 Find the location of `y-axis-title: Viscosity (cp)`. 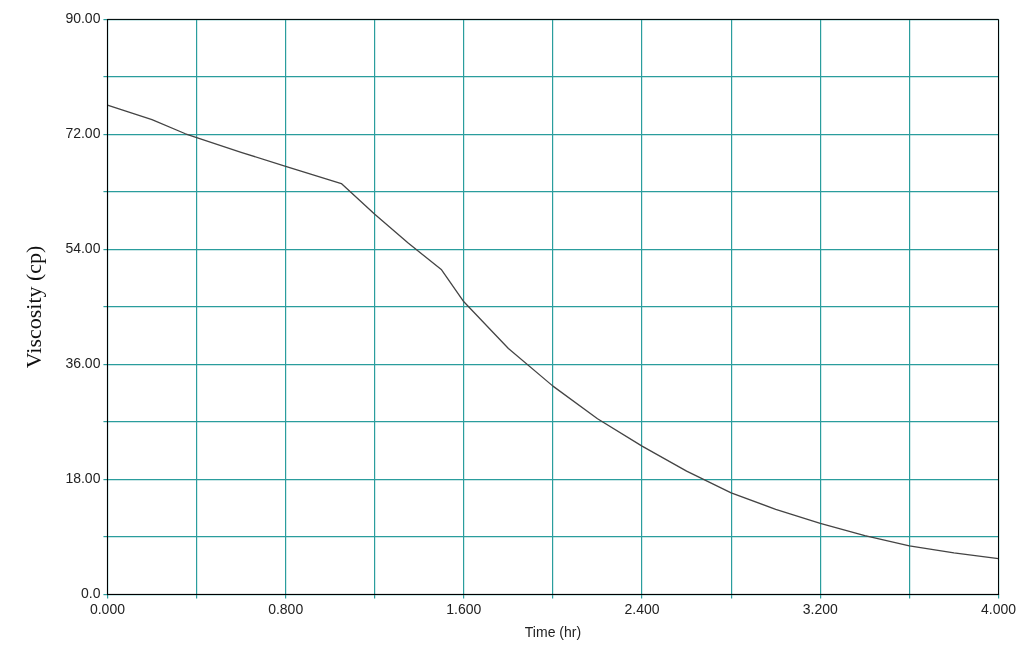

y-axis-title: Viscosity (cp) is located at coordinates (33, 307).